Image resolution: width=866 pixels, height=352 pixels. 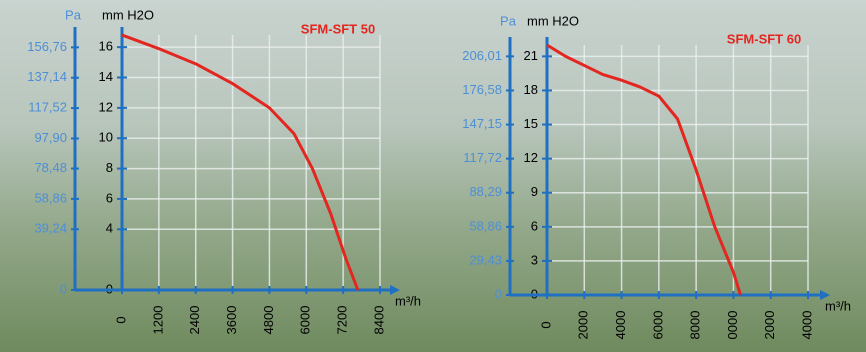 I want to click on x-tick-label: 7200, so click(x=342, y=320).